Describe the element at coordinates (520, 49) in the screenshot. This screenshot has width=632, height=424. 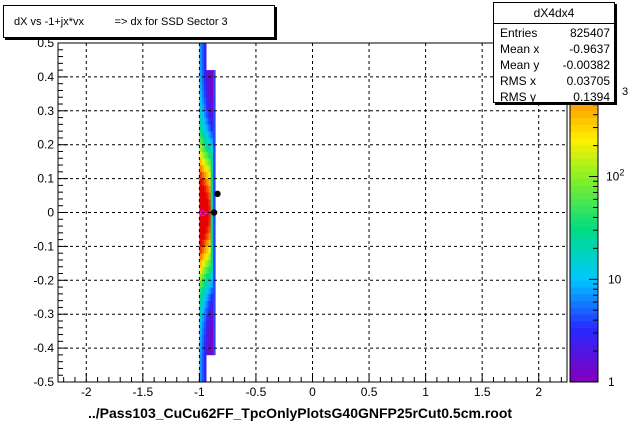
I see `stats-label: Mean x` at that location.